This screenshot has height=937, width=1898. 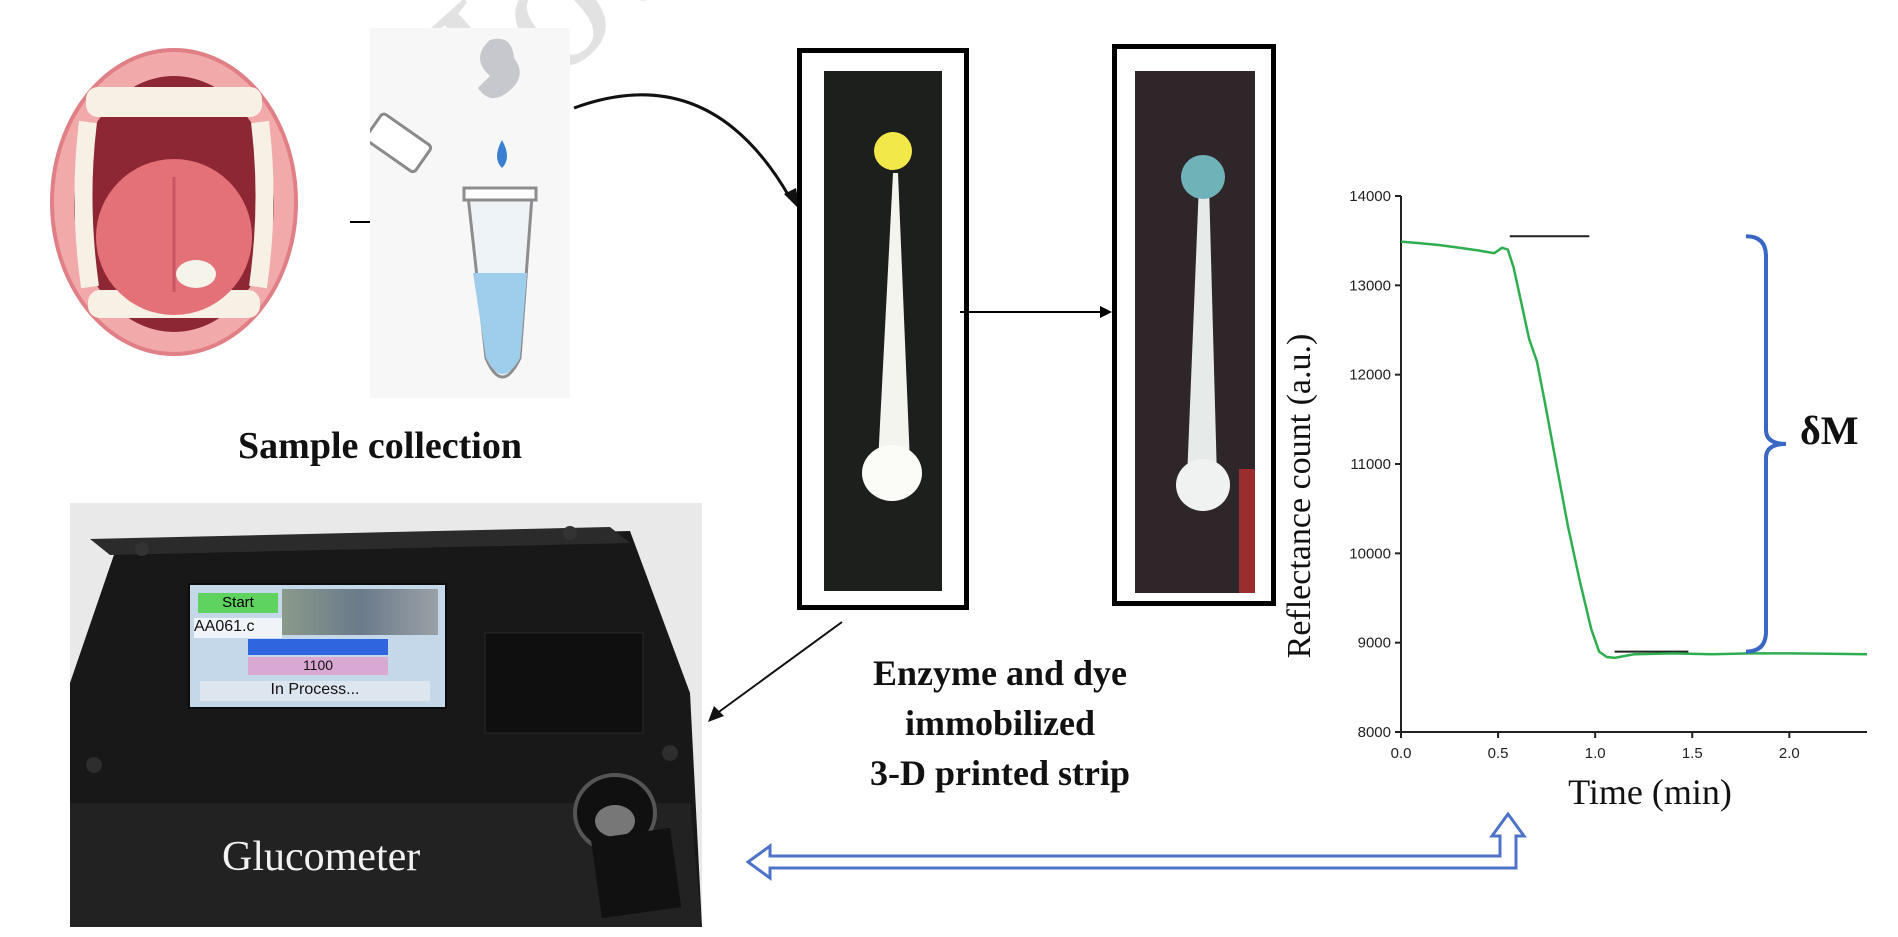 What do you see at coordinates (1829, 430) in the screenshot?
I see `delta-m-label: δM` at bounding box center [1829, 430].